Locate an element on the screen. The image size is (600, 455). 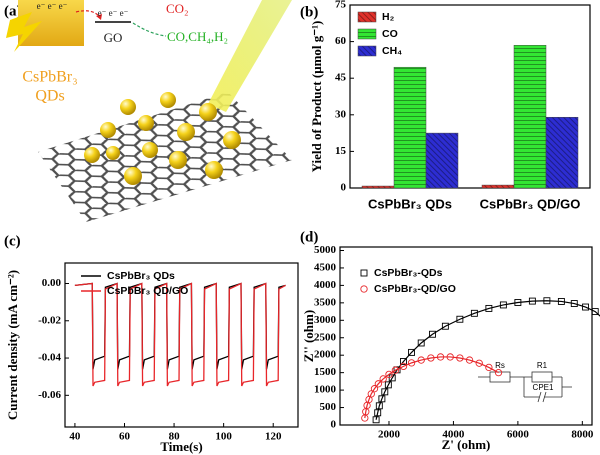
y-tick-label: -0.02 is located at coordinates (49, 320).